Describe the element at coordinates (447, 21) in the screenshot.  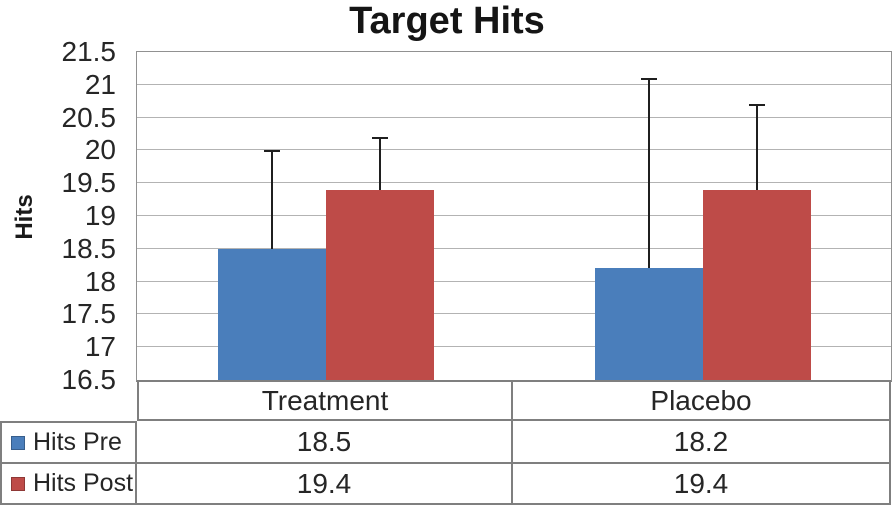
I see `chart-title: Target Hits` at that location.